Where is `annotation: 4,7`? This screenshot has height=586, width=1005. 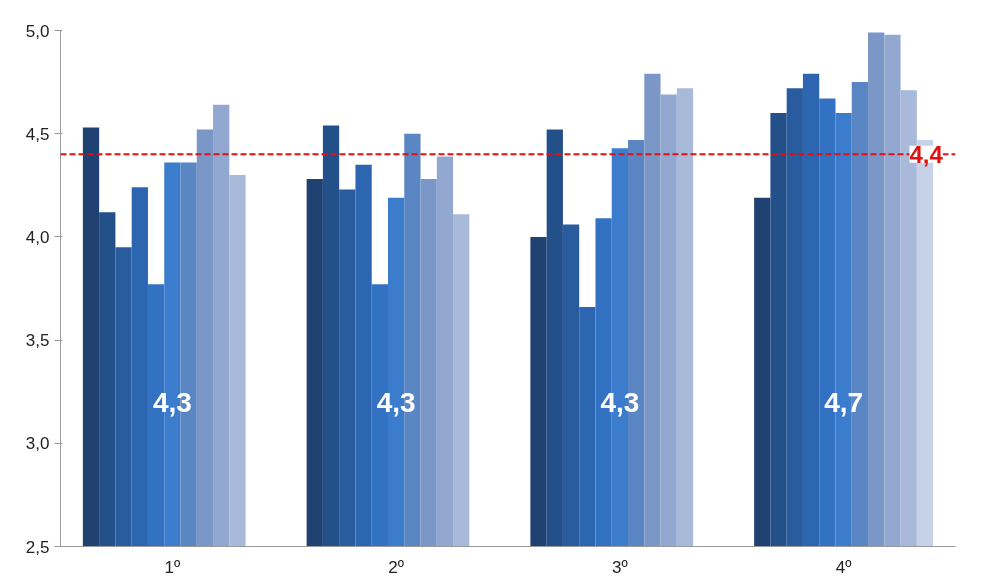 annotation: 4,7 is located at coordinates (844, 402).